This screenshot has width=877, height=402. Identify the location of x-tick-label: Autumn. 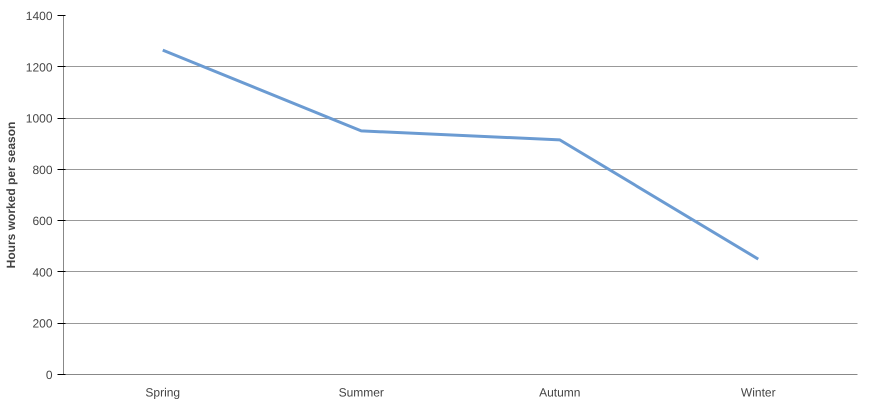
(559, 393).